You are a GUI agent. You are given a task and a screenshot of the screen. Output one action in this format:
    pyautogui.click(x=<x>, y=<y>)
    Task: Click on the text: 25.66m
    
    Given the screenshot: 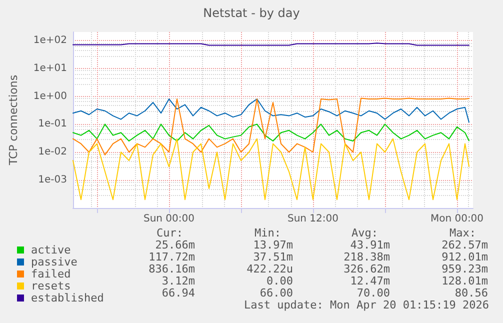 What is the action you would take?
    pyautogui.click(x=175, y=245)
    